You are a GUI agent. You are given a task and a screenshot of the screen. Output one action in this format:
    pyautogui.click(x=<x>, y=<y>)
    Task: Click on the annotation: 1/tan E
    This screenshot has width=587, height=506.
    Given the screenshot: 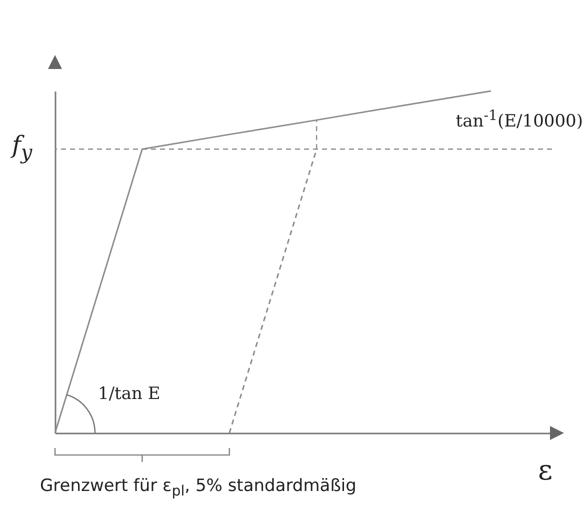 What is the action you would take?
    pyautogui.click(x=129, y=394)
    